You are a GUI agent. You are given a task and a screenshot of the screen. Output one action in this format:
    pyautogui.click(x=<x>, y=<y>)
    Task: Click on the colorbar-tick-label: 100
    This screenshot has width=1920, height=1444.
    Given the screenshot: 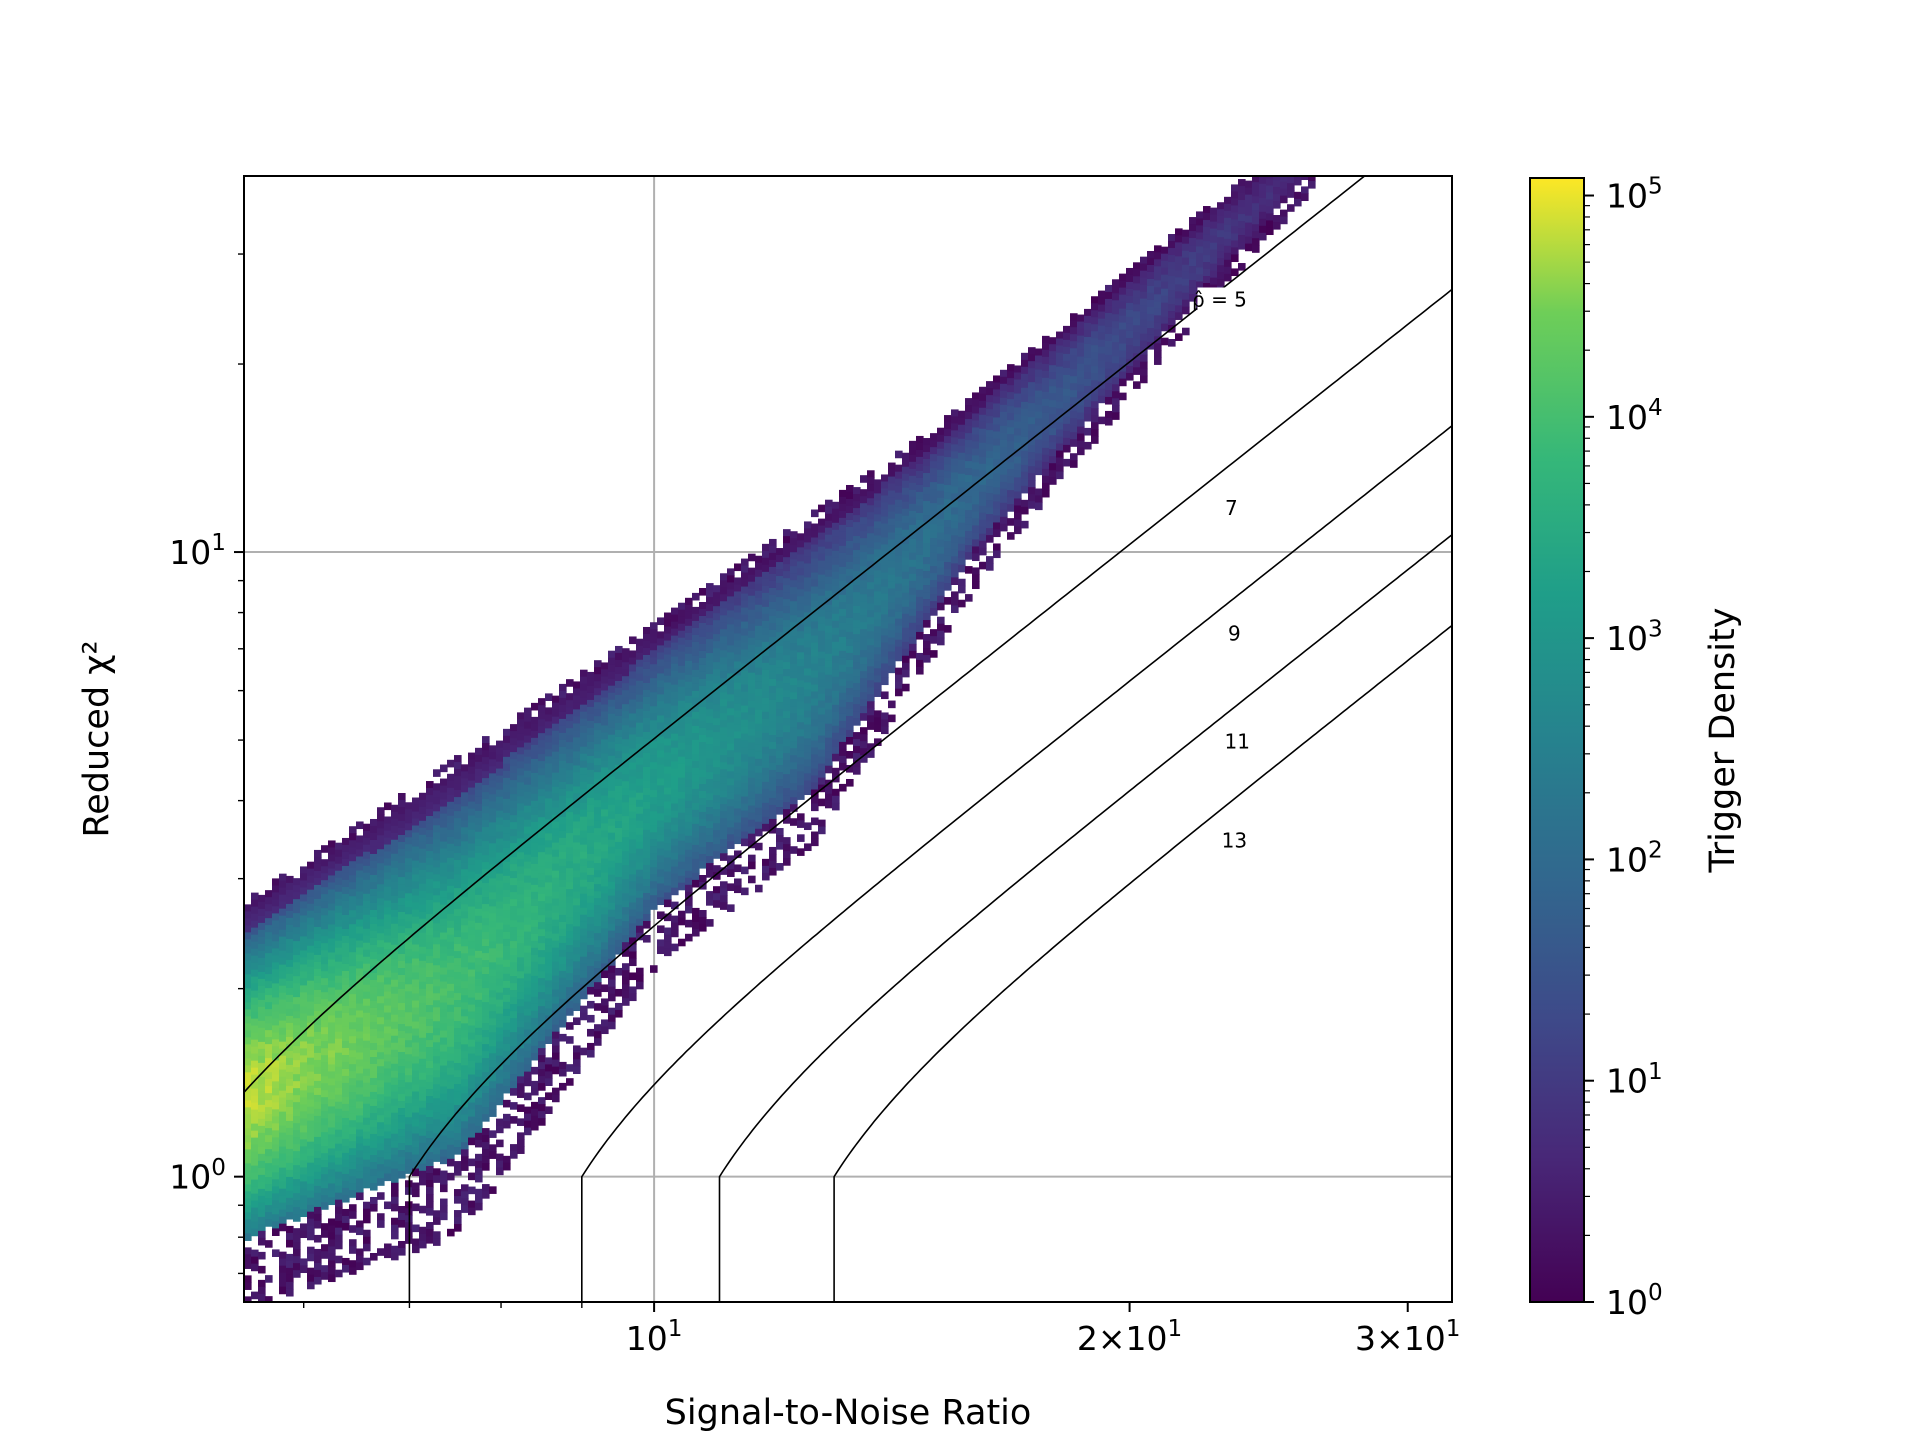 What is the action you would take?
    pyautogui.click(x=1634, y=1301)
    